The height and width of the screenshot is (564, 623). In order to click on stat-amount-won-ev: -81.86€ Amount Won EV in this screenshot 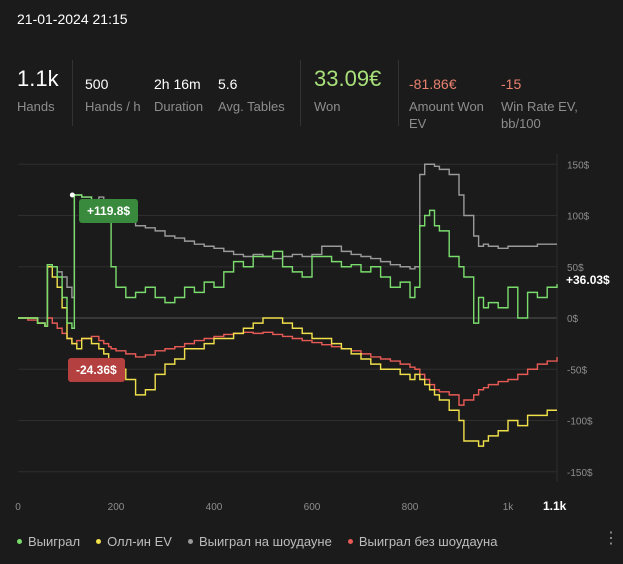, I will do `click(451, 104)`.